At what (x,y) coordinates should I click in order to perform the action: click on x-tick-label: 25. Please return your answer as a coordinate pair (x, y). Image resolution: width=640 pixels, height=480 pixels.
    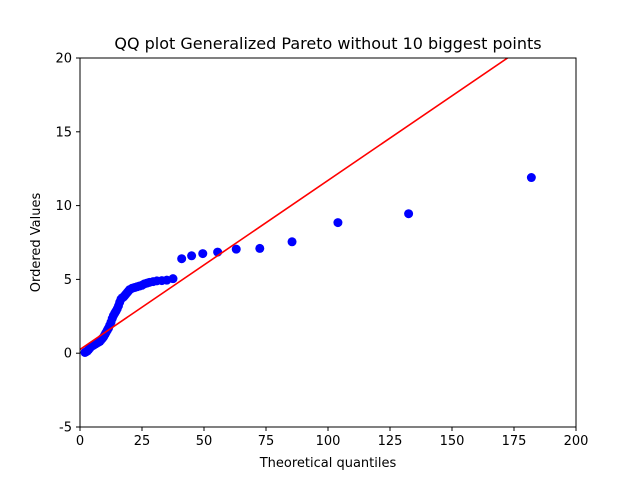
    Looking at the image, I should click on (142, 441).